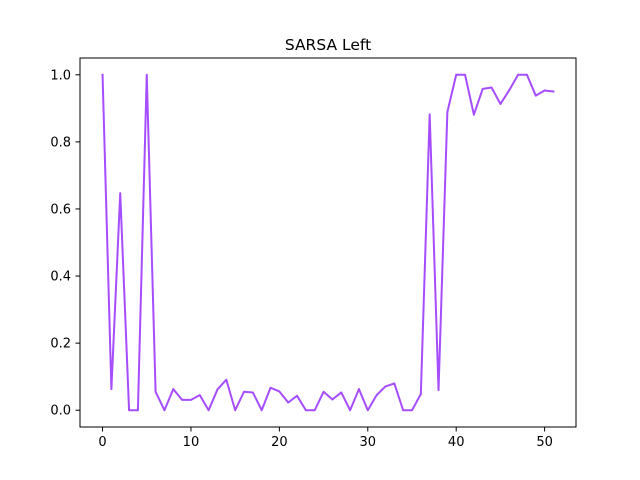 Image resolution: width=640 pixels, height=480 pixels. What do you see at coordinates (102, 442) in the screenshot?
I see `x-tick-label: 0` at bounding box center [102, 442].